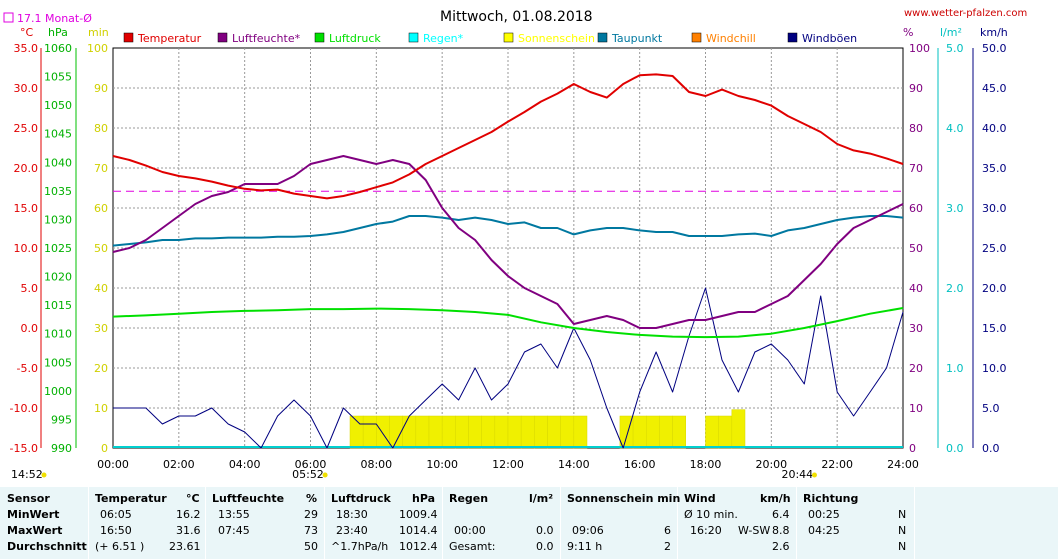 Image resolution: width=1058 pixels, height=559 pixels. I want to click on sun-unit-label: min, so click(98, 32).